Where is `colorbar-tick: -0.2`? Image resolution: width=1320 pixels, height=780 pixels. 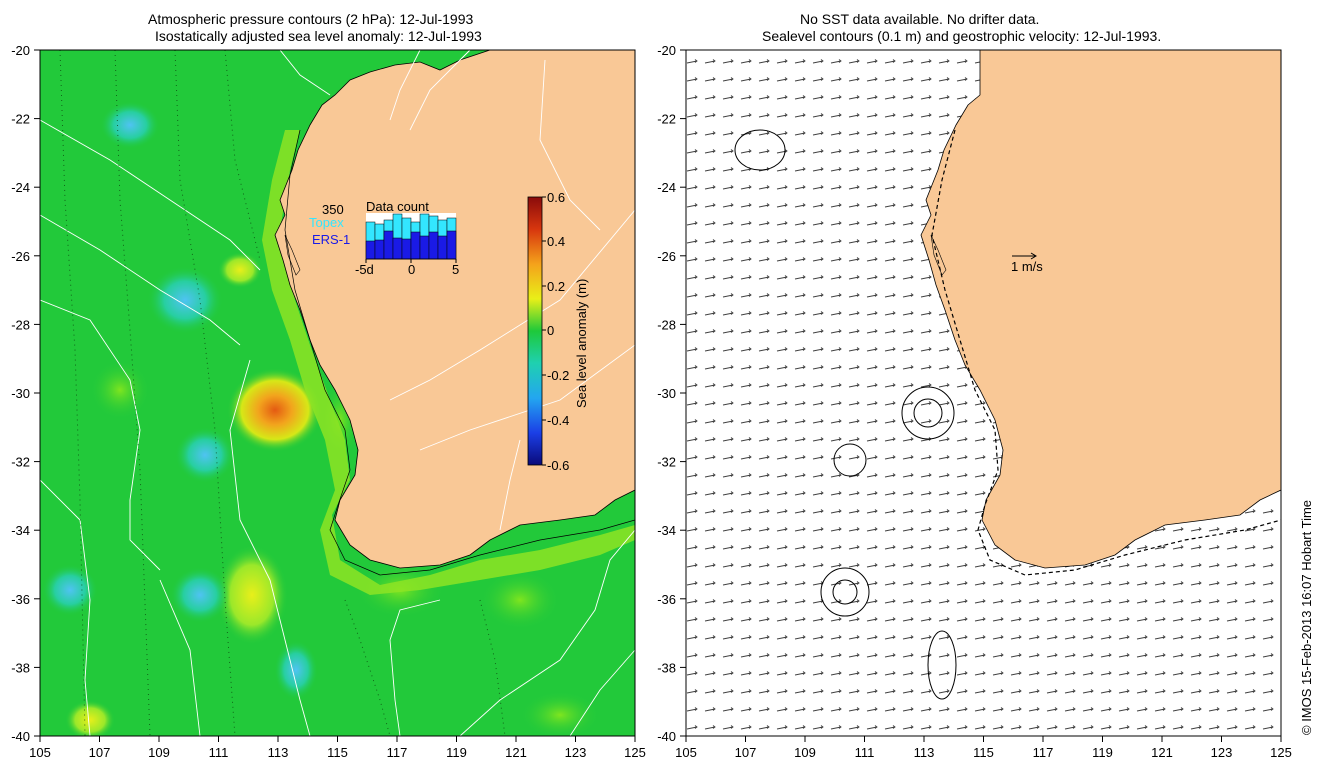 colorbar-tick: -0.2 is located at coordinates (558, 375).